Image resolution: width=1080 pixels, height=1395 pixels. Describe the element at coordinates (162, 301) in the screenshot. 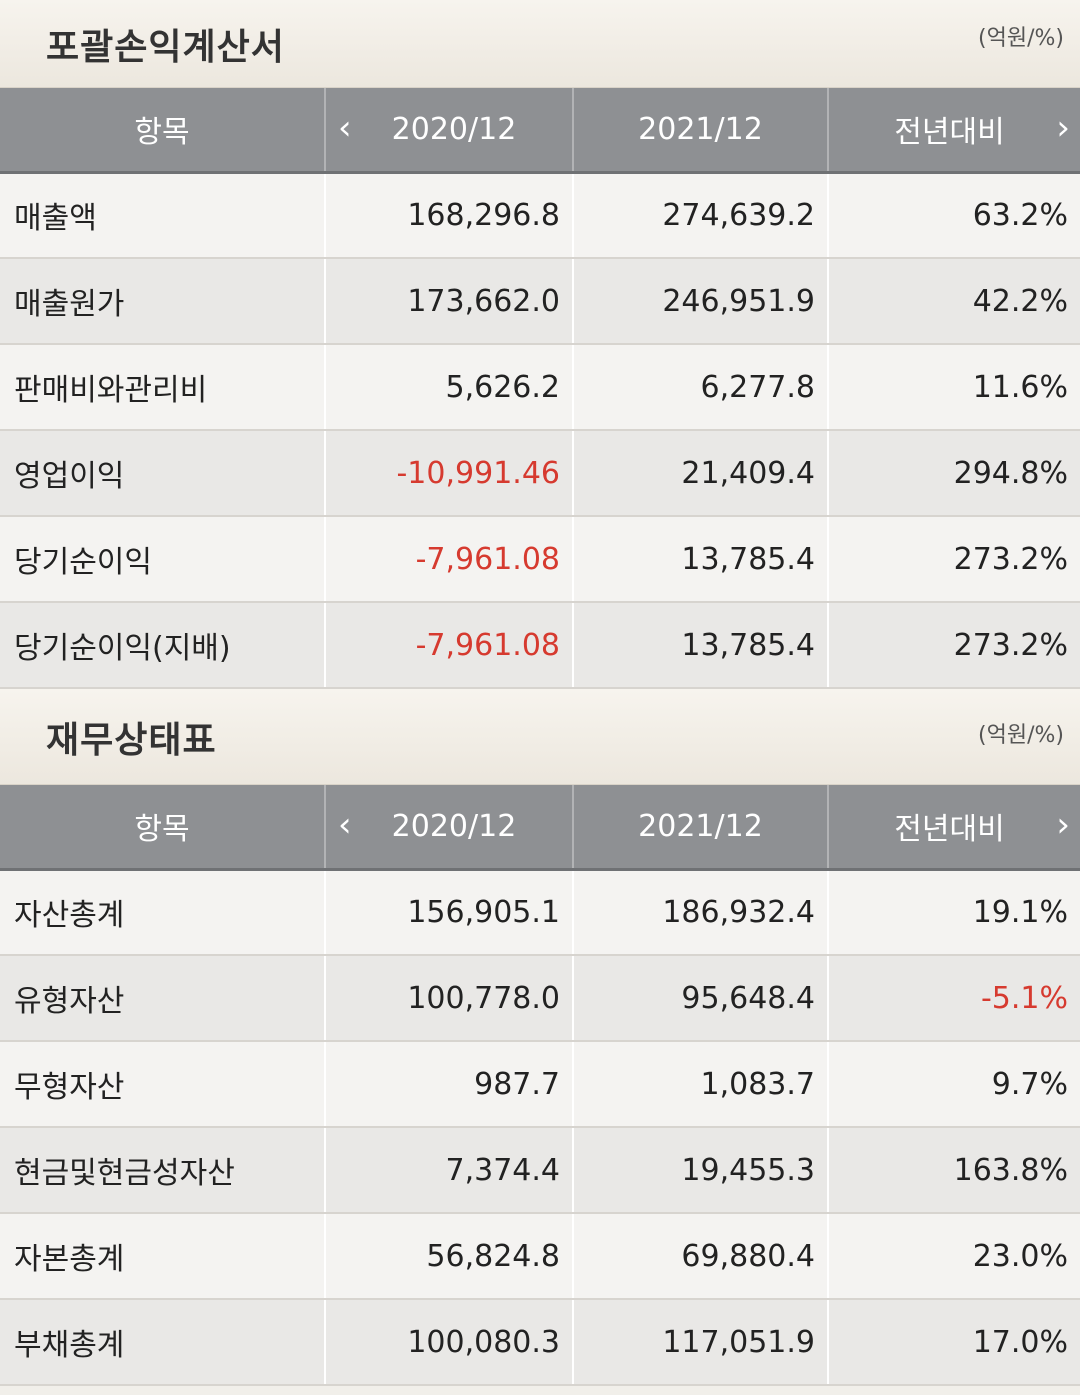

I see `row-label: 매출원가` at that location.